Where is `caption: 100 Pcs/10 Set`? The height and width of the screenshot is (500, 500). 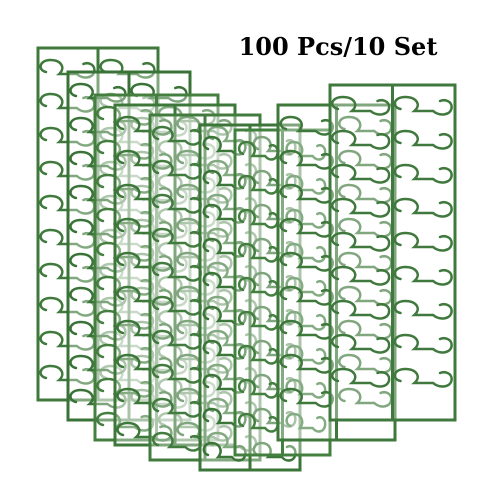 caption: 100 Pcs/10 Set is located at coordinates (338, 46).